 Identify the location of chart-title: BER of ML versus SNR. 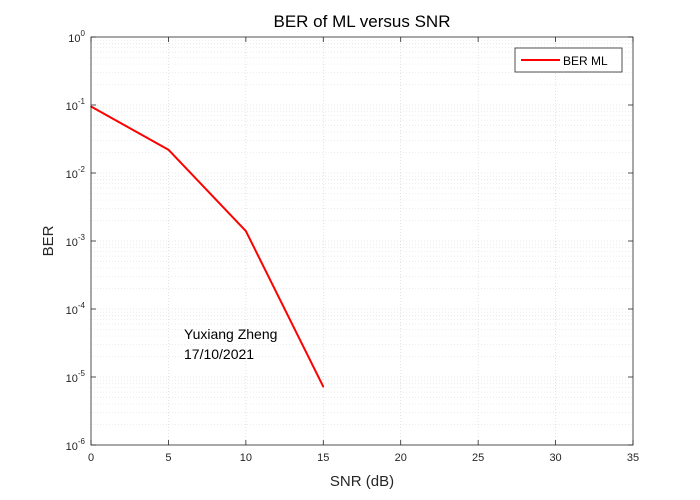
(362, 21).